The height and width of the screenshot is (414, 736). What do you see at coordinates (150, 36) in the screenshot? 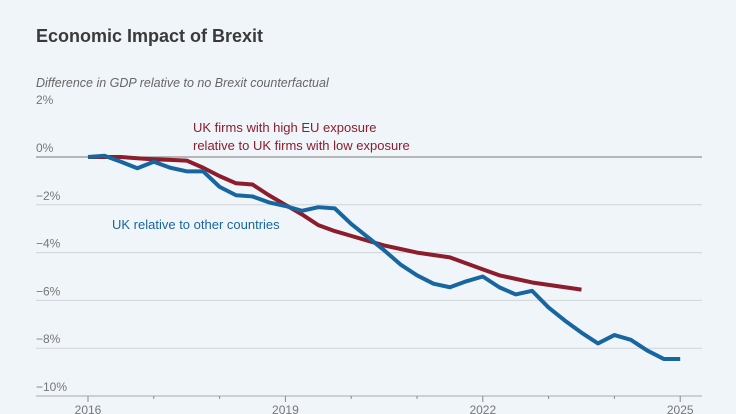
I see `chart-title: Economic Impact of Brexit` at bounding box center [150, 36].